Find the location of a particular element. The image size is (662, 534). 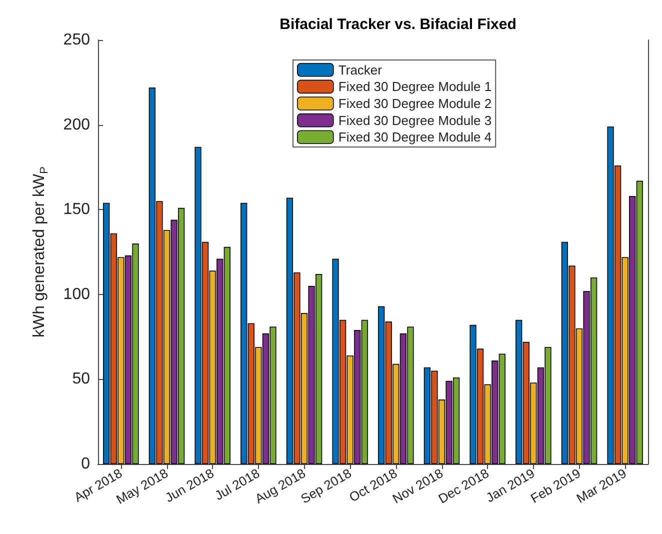

legend-label: Tracker is located at coordinates (360, 70).